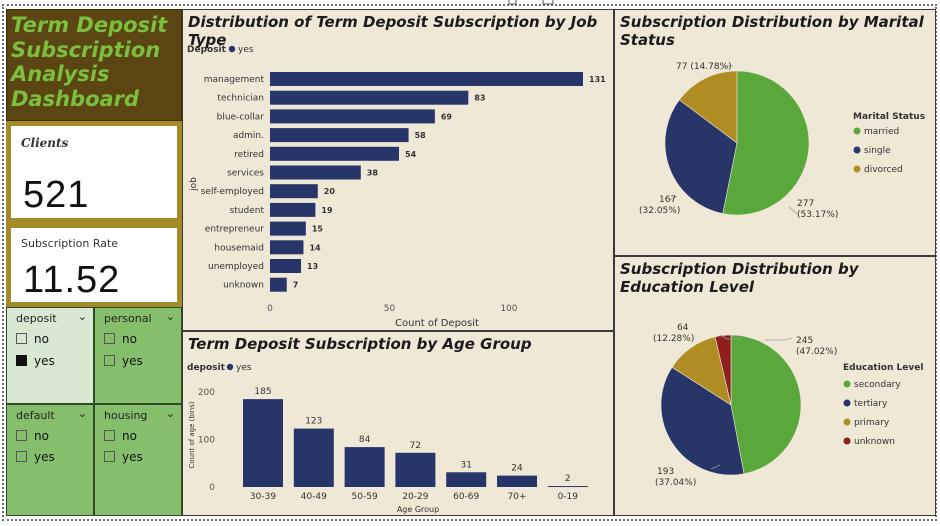  What do you see at coordinates (889, 117) in the screenshot?
I see `legend-title: Marital Status` at bounding box center [889, 117].